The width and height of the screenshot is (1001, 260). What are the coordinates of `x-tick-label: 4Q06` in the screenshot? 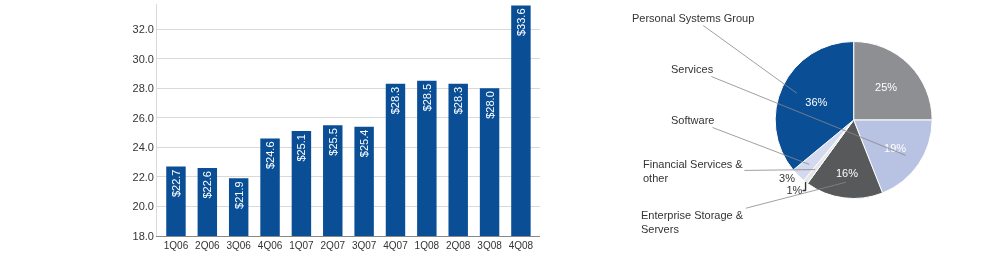 It's located at (270, 245).